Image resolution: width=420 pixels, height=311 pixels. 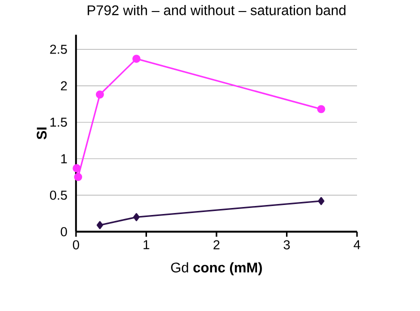 I want to click on y-tick-label: 2.5, so click(x=58, y=49).